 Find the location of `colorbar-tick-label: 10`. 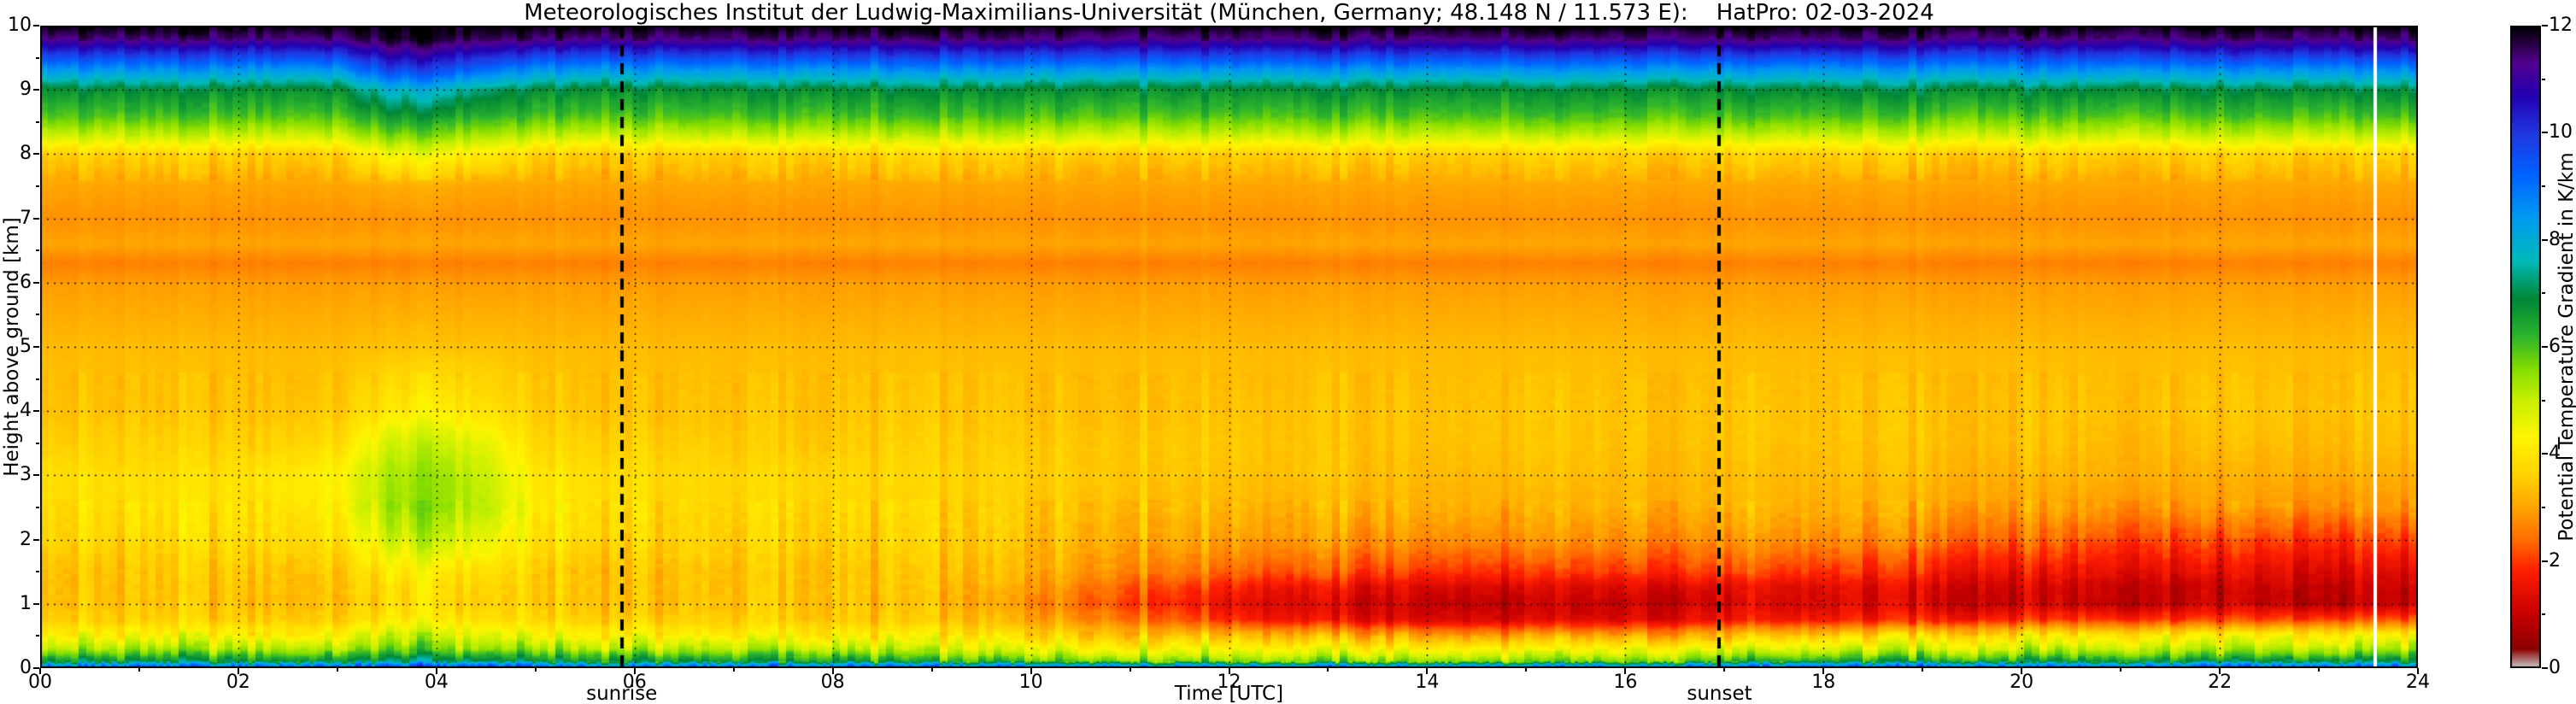

colorbar-tick-label: 10 is located at coordinates (2561, 132).